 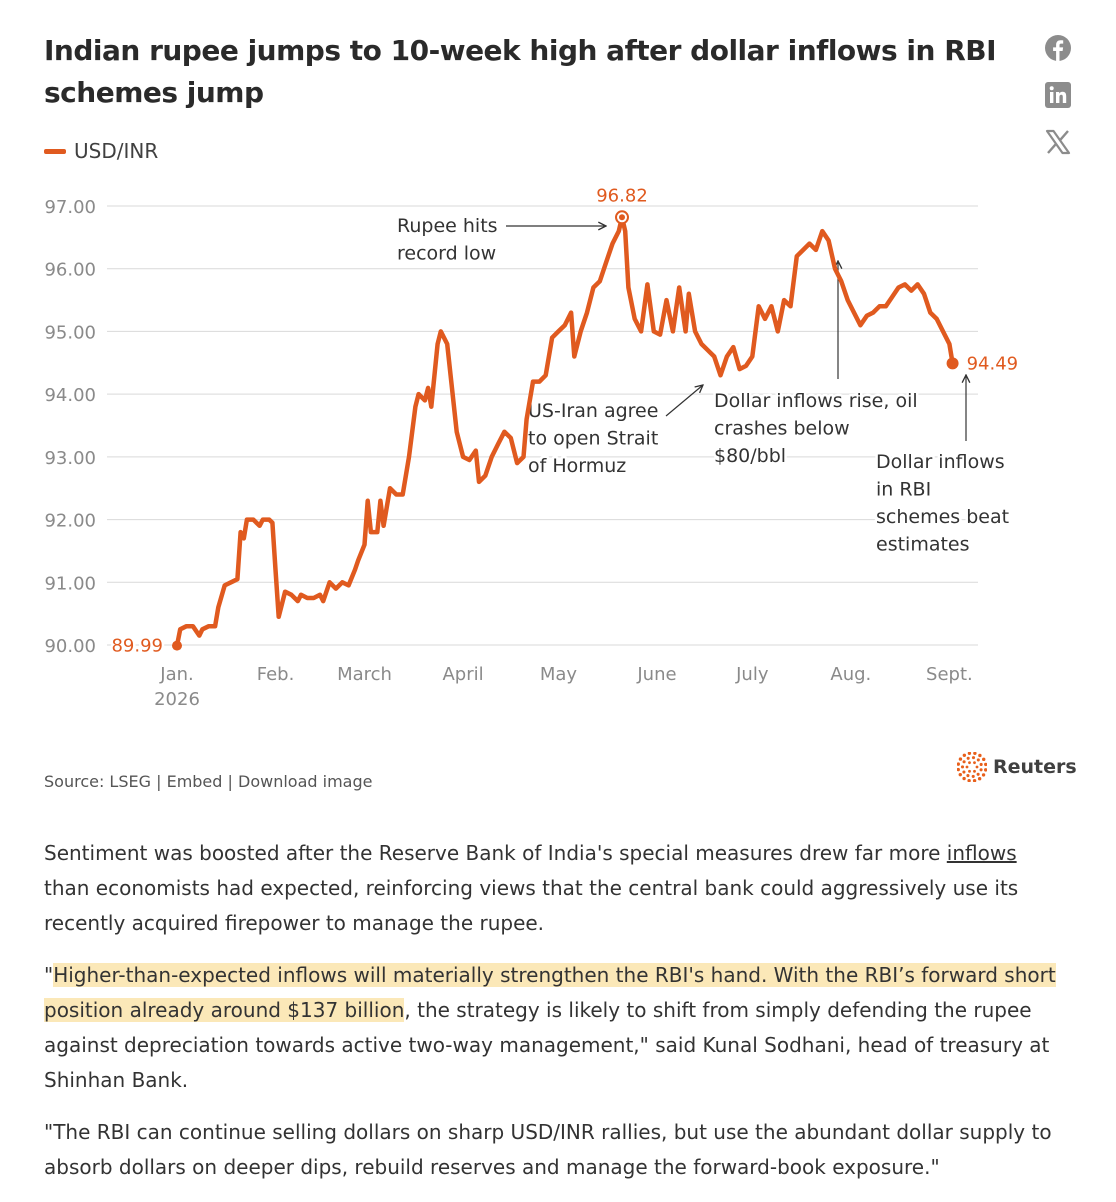 I want to click on reuters-wordmark: Reuters, so click(x=1035, y=767).